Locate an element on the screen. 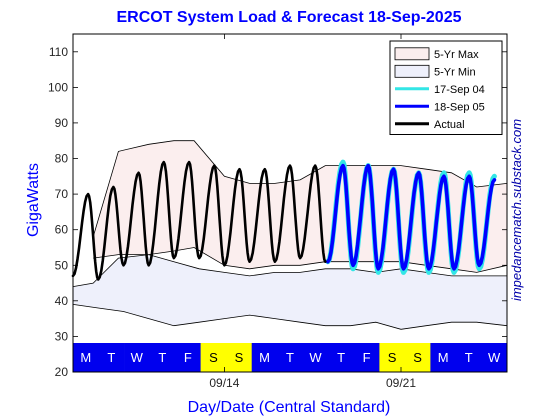  legend-swatch-5-yr-min is located at coordinates (412, 71).